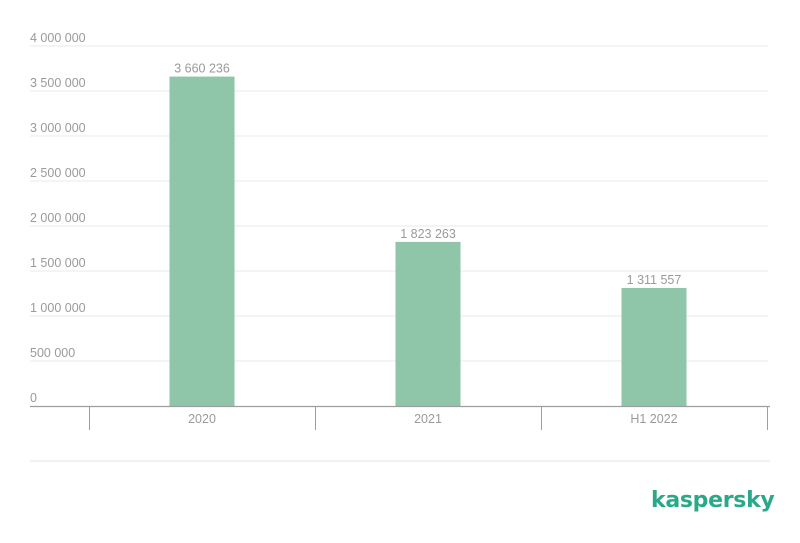 The height and width of the screenshot is (543, 800). What do you see at coordinates (58, 308) in the screenshot?
I see `y-tick-label: 1 000 000` at bounding box center [58, 308].